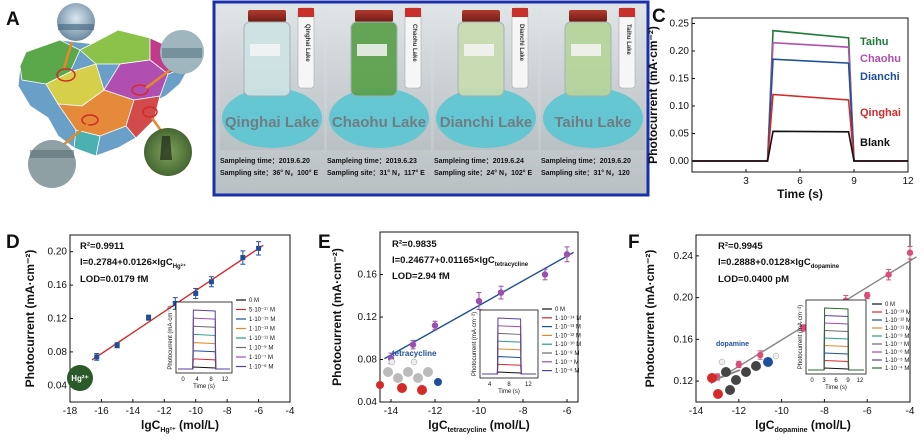  What do you see at coordinates (486, 122) in the screenshot?
I see `lake-name: Dianchi Lake` at bounding box center [486, 122].